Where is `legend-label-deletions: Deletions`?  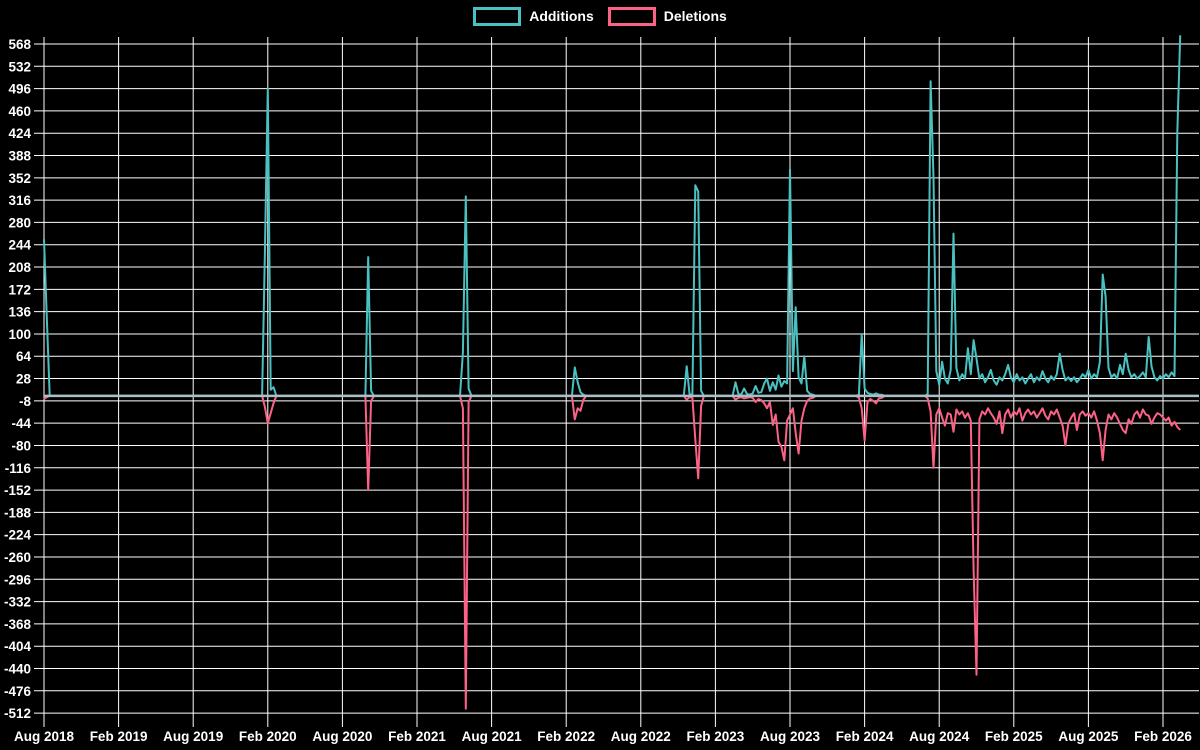
legend-label-deletions: Deletions is located at coordinates (695, 16).